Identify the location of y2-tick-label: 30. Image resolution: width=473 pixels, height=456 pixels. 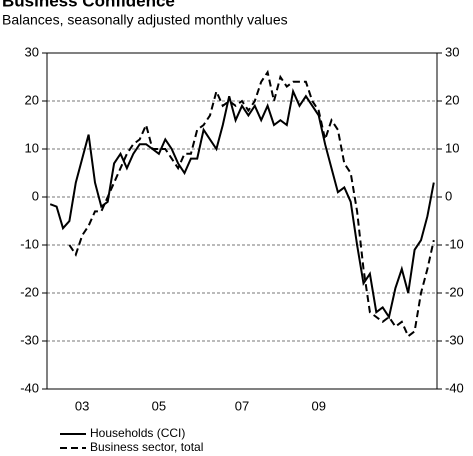
(452, 51).